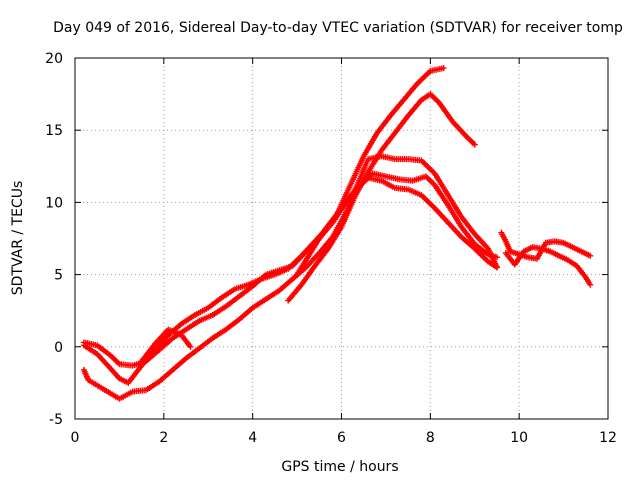 The image size is (640, 480). Describe the element at coordinates (339, 467) in the screenshot. I see `x-axis-label: GPS time / hours` at that location.